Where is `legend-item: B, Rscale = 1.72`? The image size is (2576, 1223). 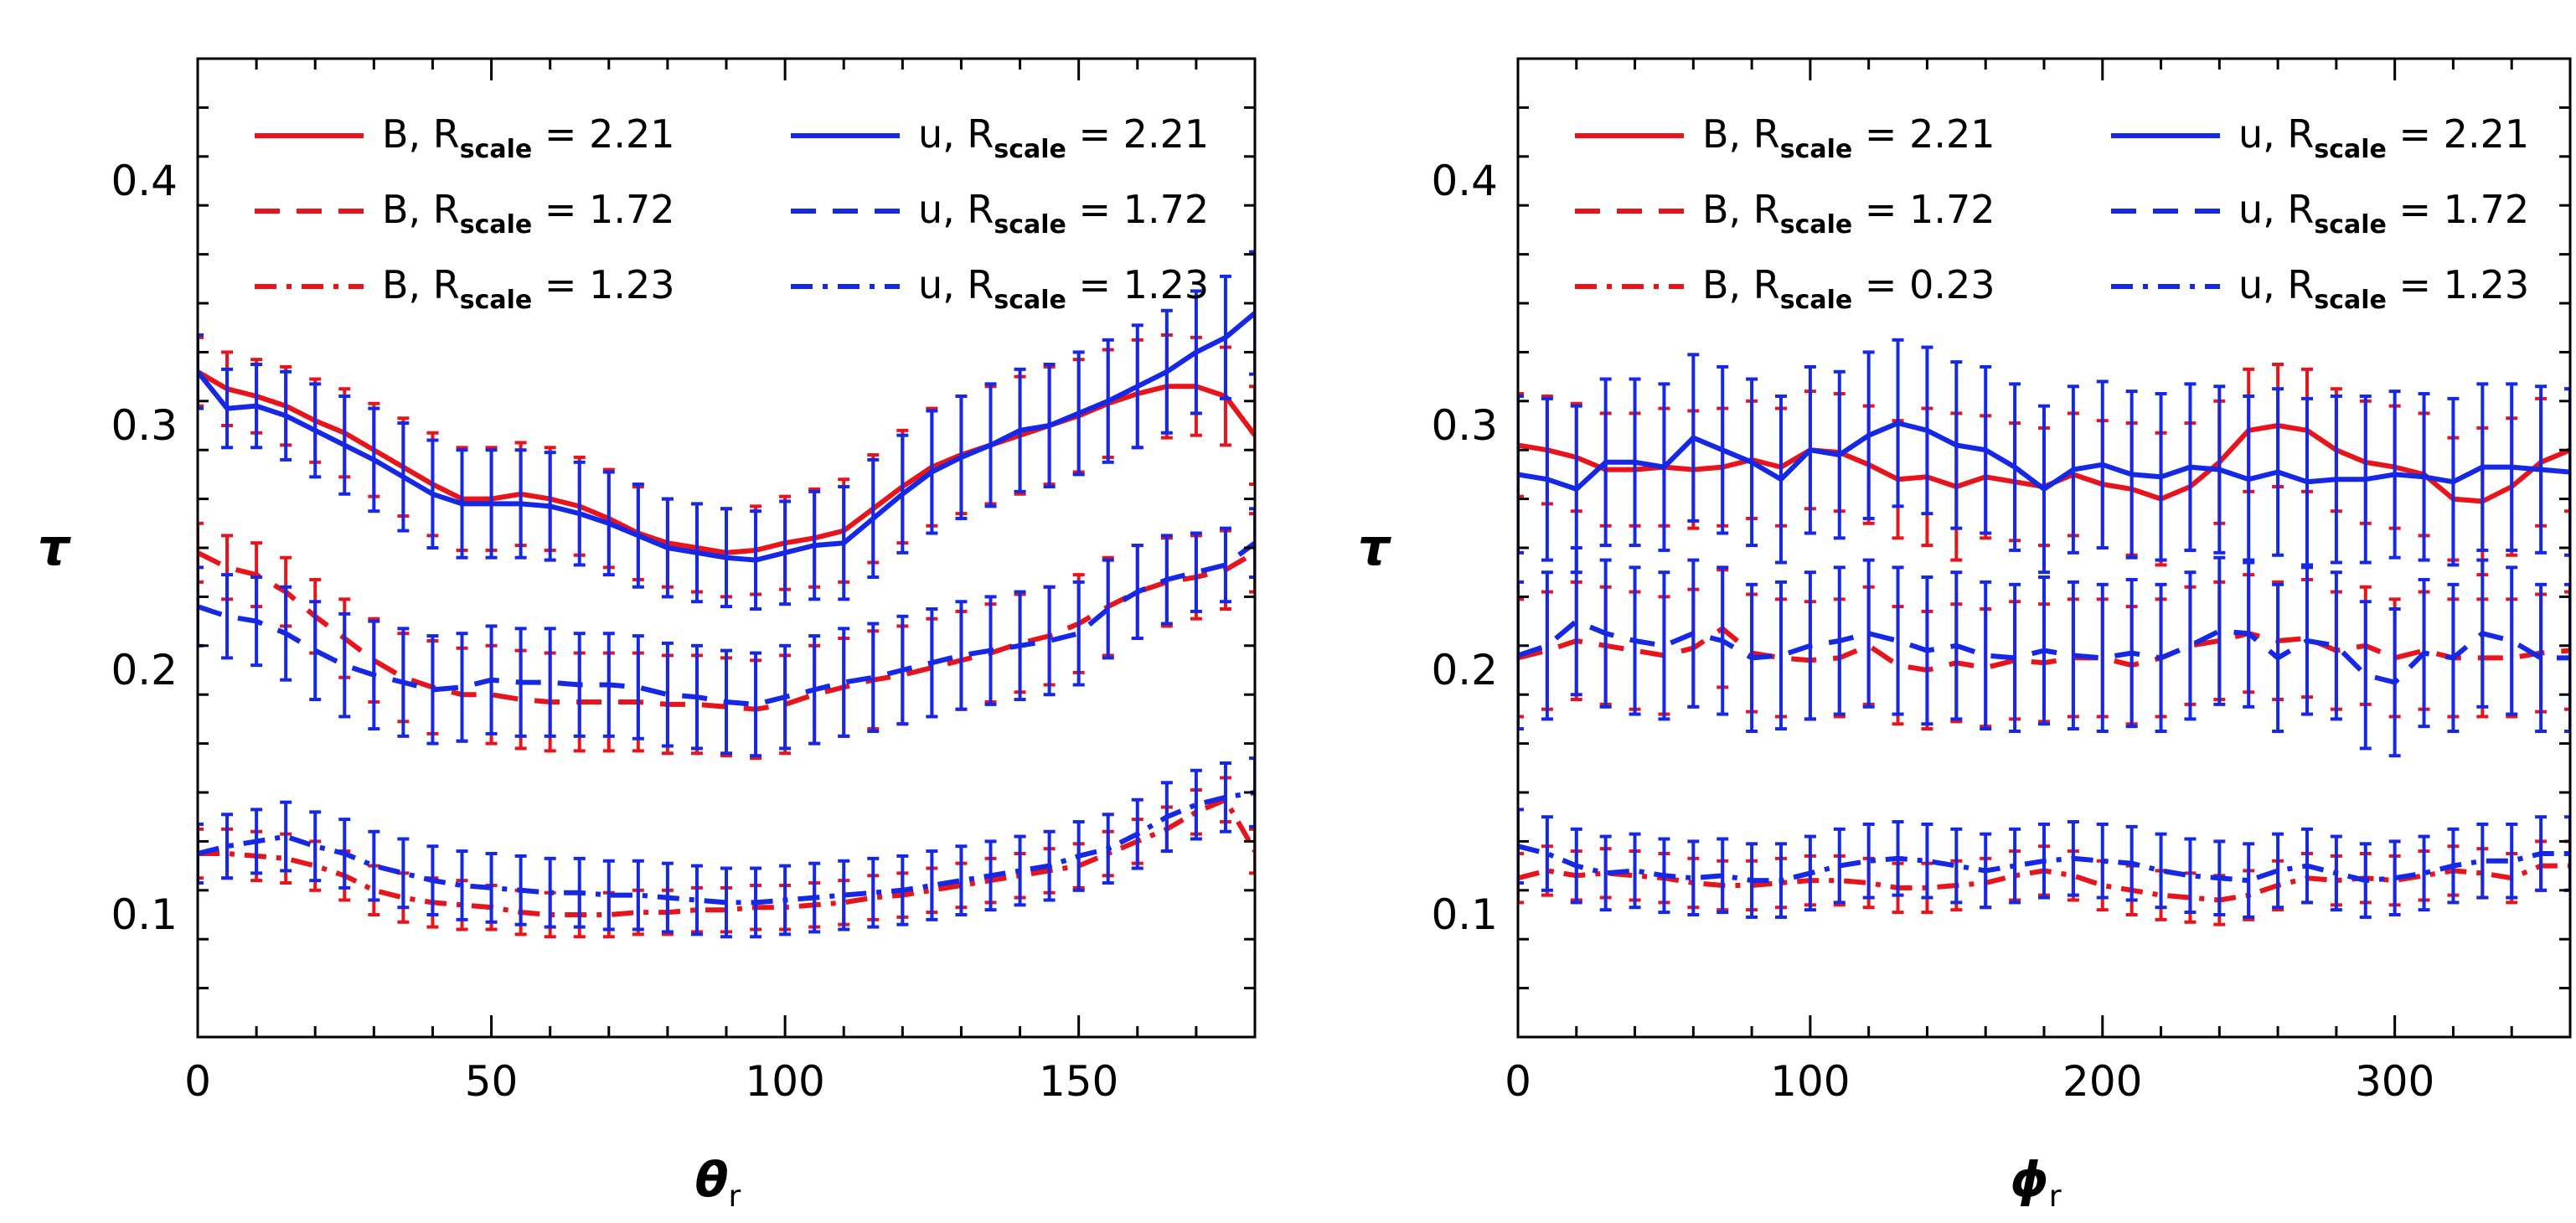
legend-item: B, Rscale = 1.72 is located at coordinates (1785, 213).